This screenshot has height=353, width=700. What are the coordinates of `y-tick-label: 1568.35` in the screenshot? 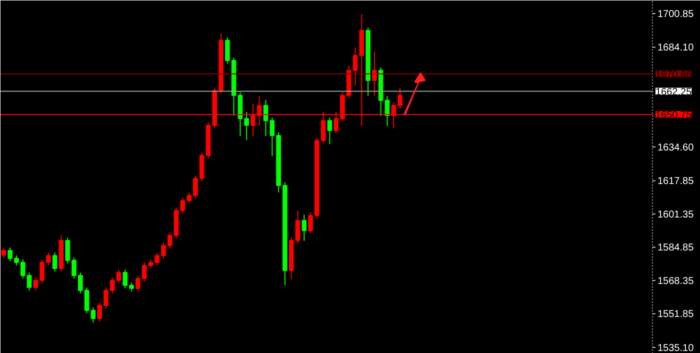 It's located at (676, 281).